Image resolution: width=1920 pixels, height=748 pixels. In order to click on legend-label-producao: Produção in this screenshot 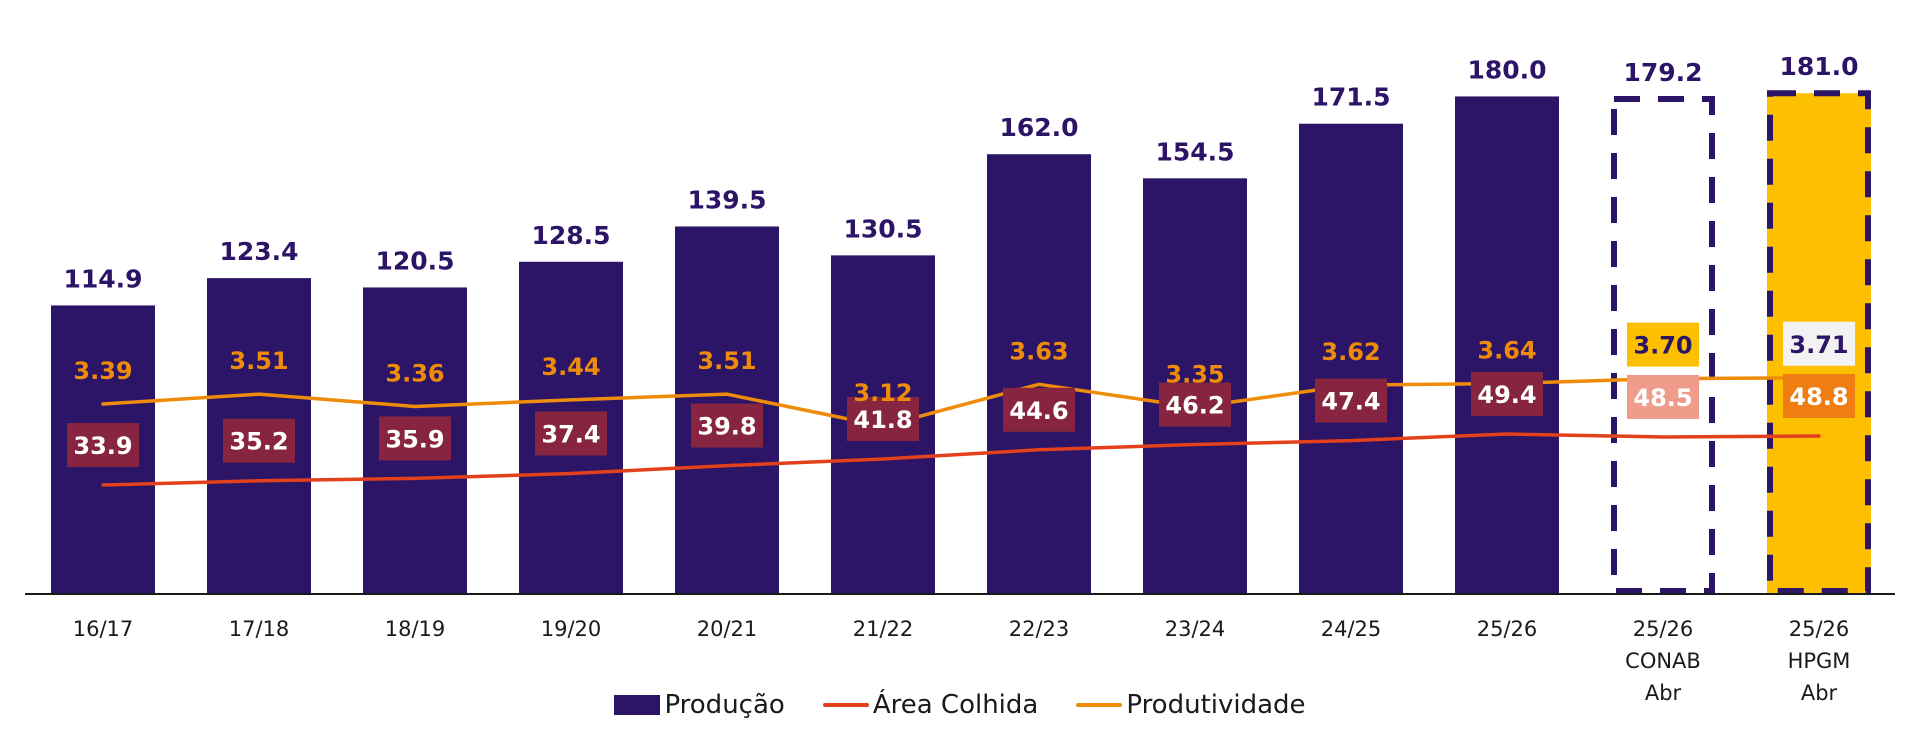, I will do `click(724, 705)`.